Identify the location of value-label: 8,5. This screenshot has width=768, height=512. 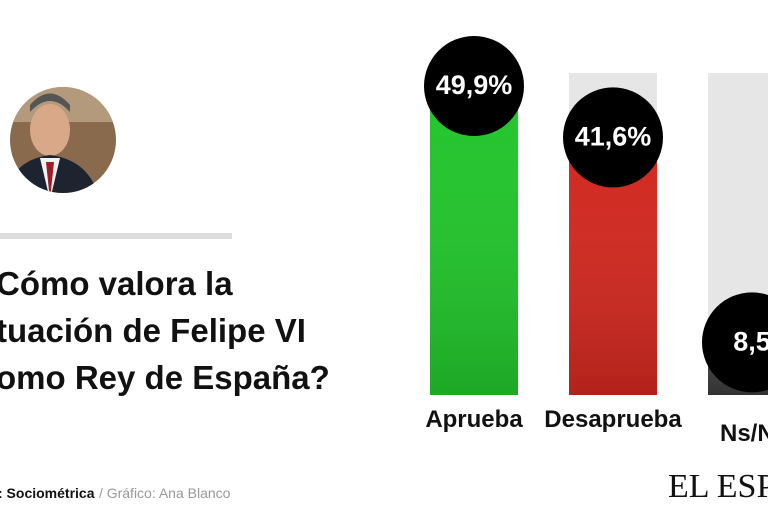
(750, 341).